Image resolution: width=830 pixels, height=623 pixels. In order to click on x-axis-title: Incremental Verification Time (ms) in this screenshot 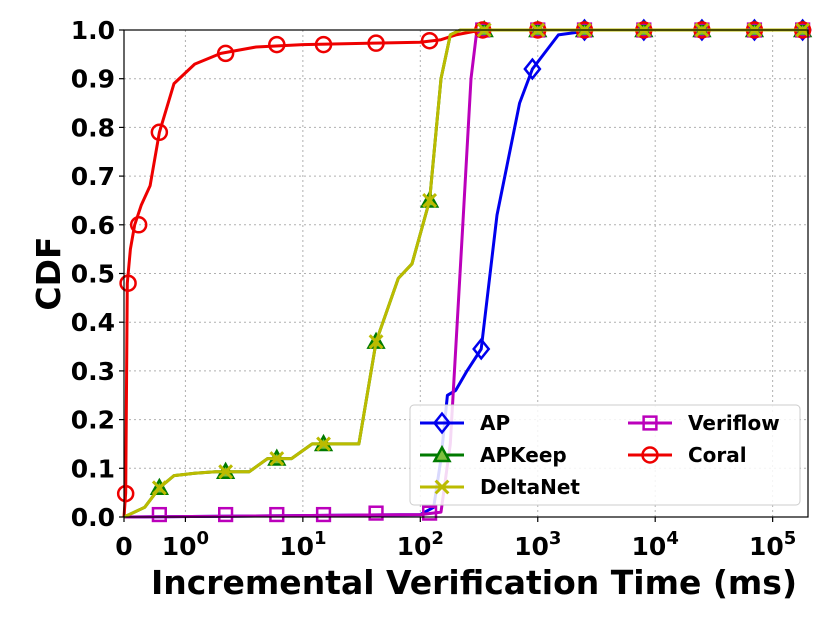, I will do `click(474, 582)`.